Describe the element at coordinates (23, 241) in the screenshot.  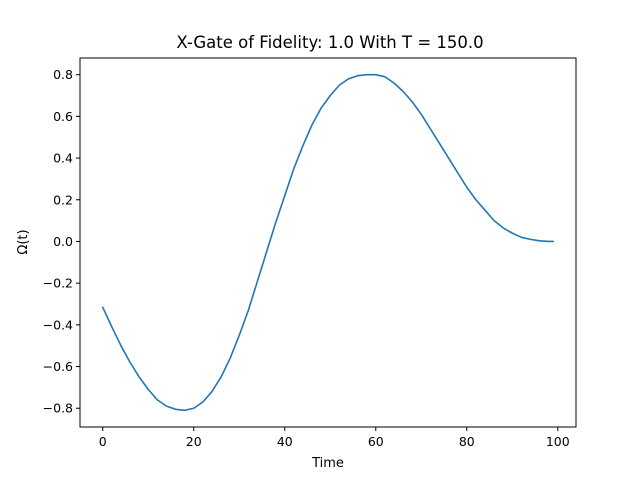
I see `y-axis-label: Ω(t)` at that location.